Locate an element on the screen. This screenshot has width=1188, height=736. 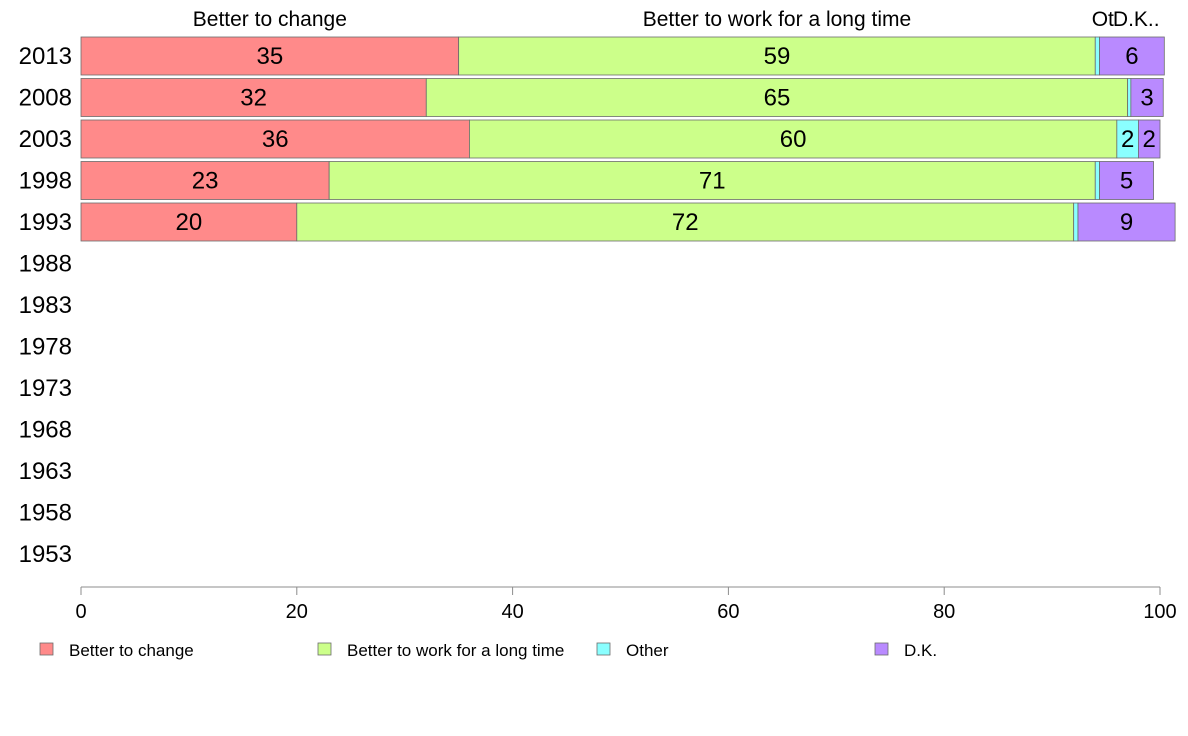
x-axis: 0 20 40 60 80 100 is located at coordinates (626, 604).